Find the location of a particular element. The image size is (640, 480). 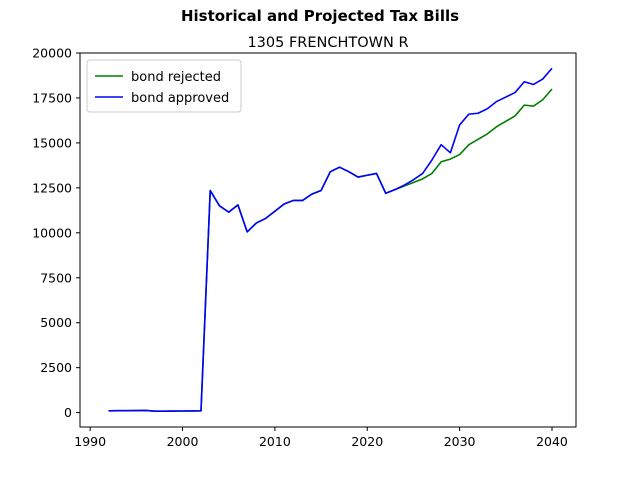

legend-label-bond-approved: bond approved is located at coordinates (180, 98).